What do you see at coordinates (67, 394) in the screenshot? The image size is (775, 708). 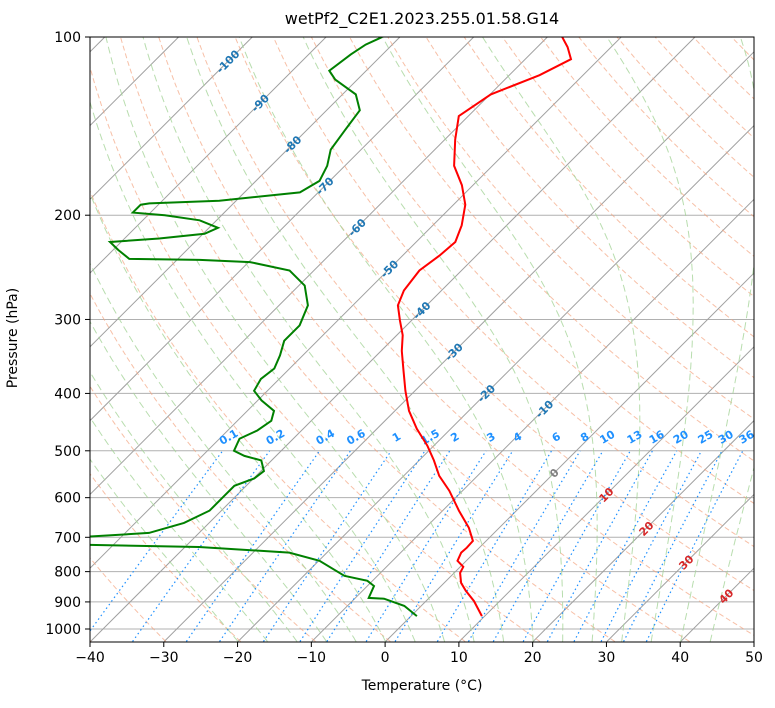 I see `y-tick-label: 400` at bounding box center [67, 394].